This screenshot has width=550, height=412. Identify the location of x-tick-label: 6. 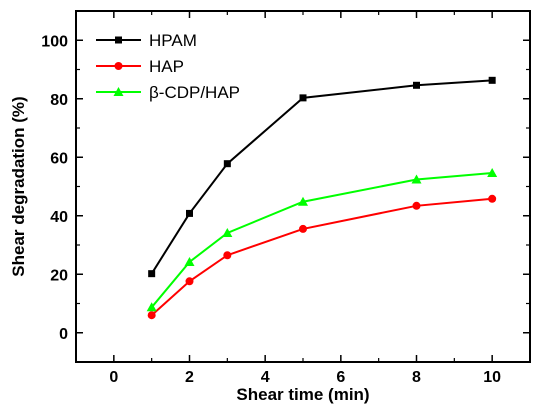
(340, 377).